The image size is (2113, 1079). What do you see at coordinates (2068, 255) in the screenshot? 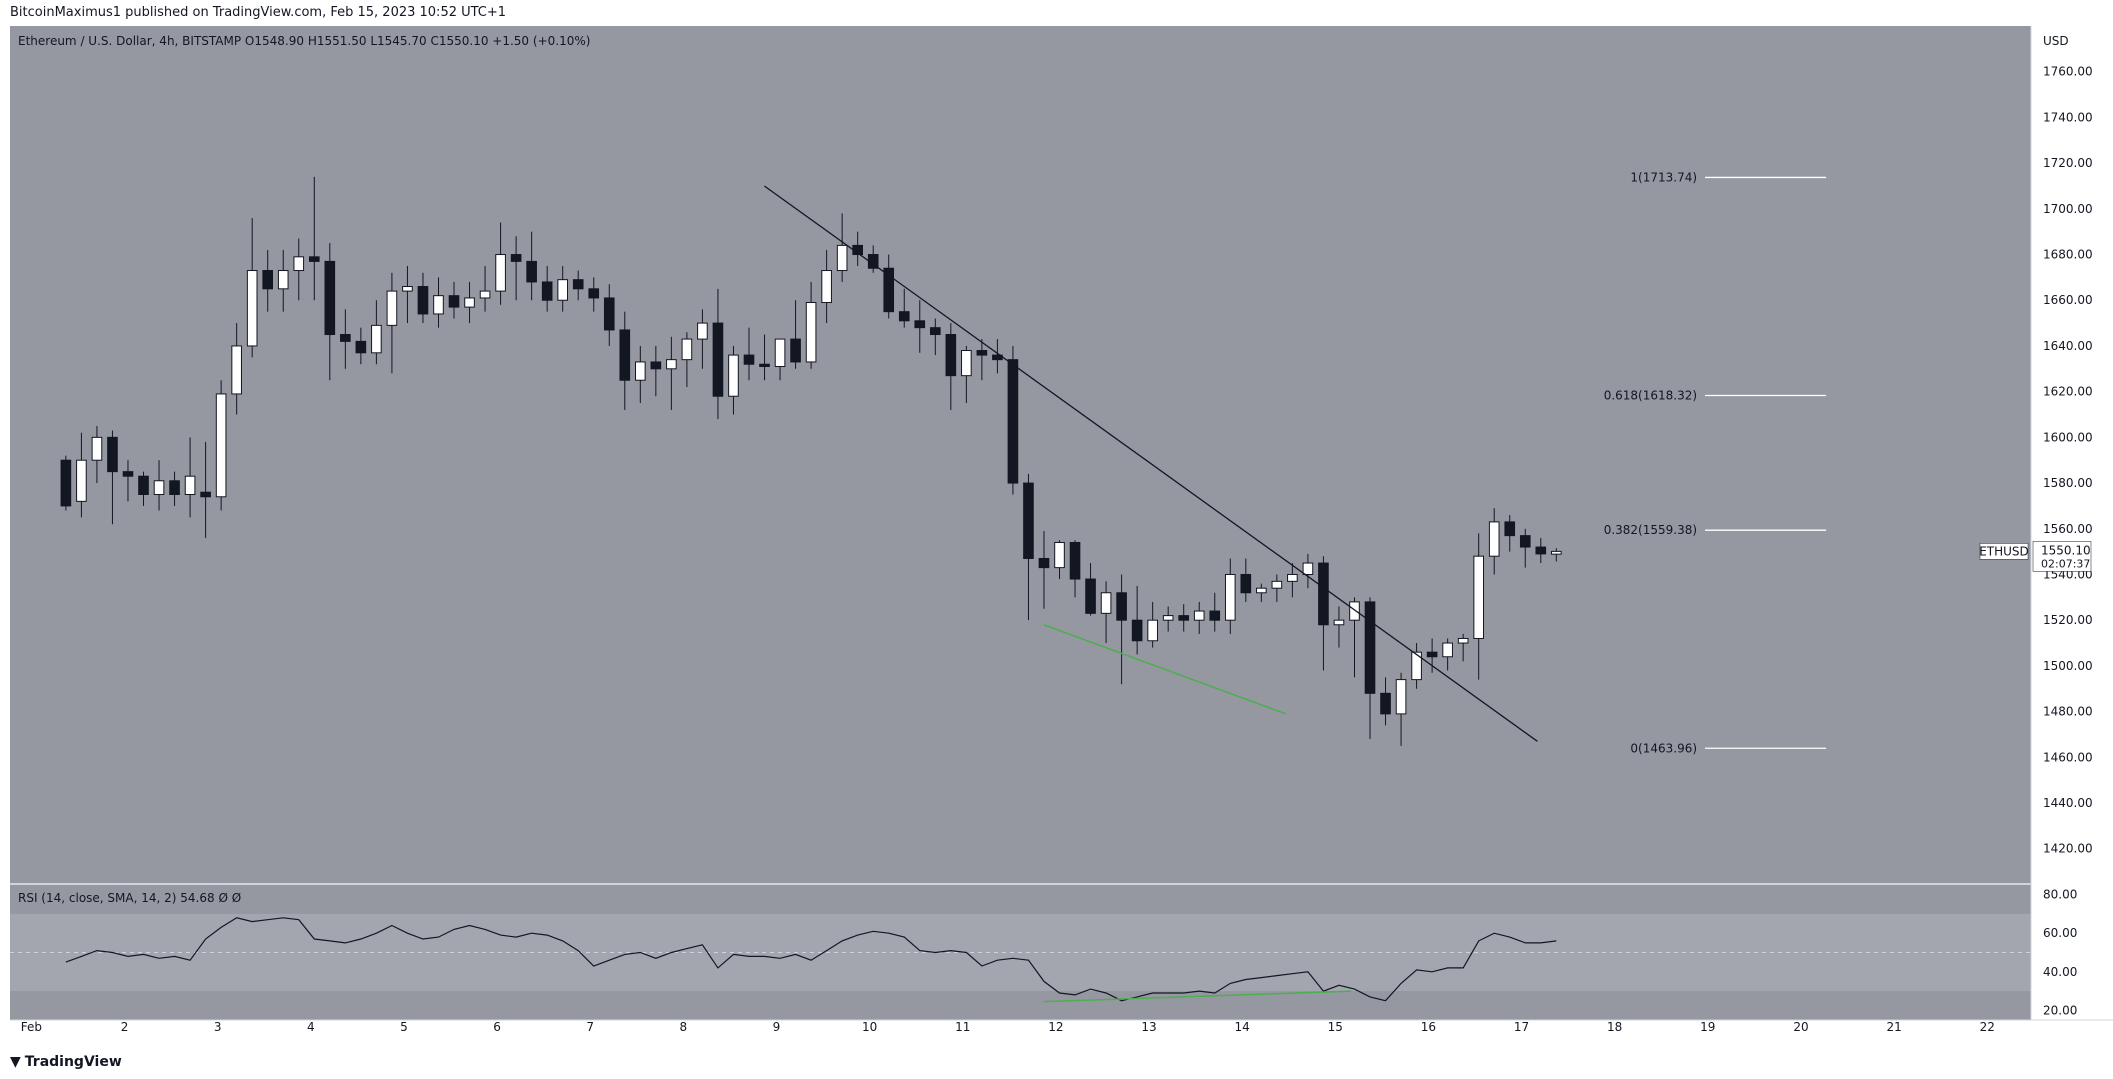
I see `price-tick-label: 1680.00` at bounding box center [2068, 255].